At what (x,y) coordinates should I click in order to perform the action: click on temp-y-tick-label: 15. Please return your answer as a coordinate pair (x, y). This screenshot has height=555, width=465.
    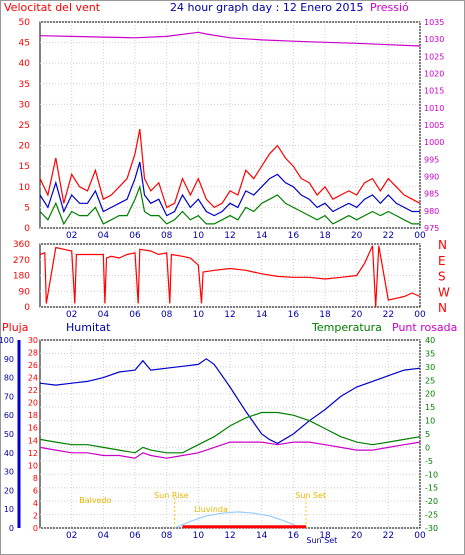
    Looking at the image, I should click on (430, 407).